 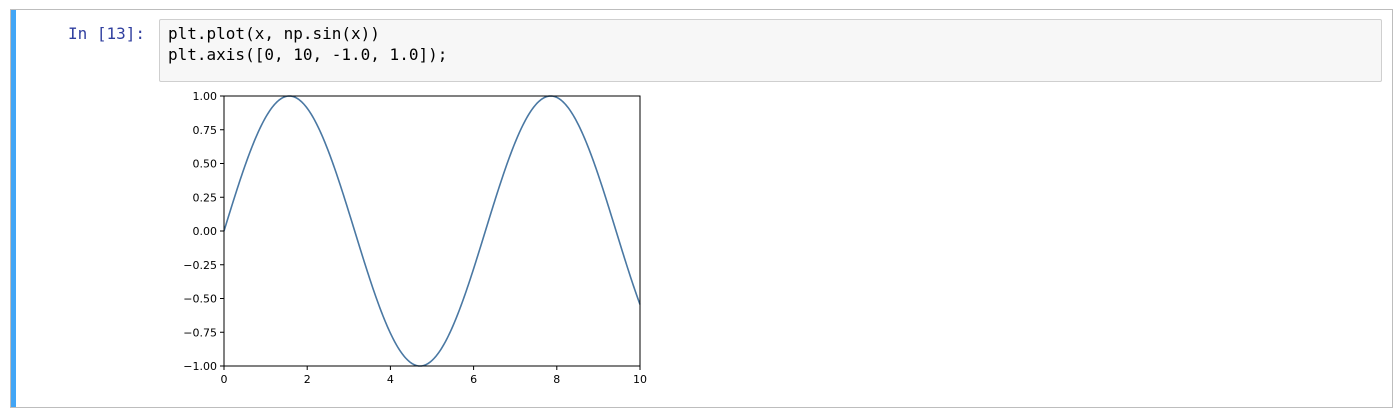 I want to click on y-tick-label: 0.00, so click(x=205, y=231).